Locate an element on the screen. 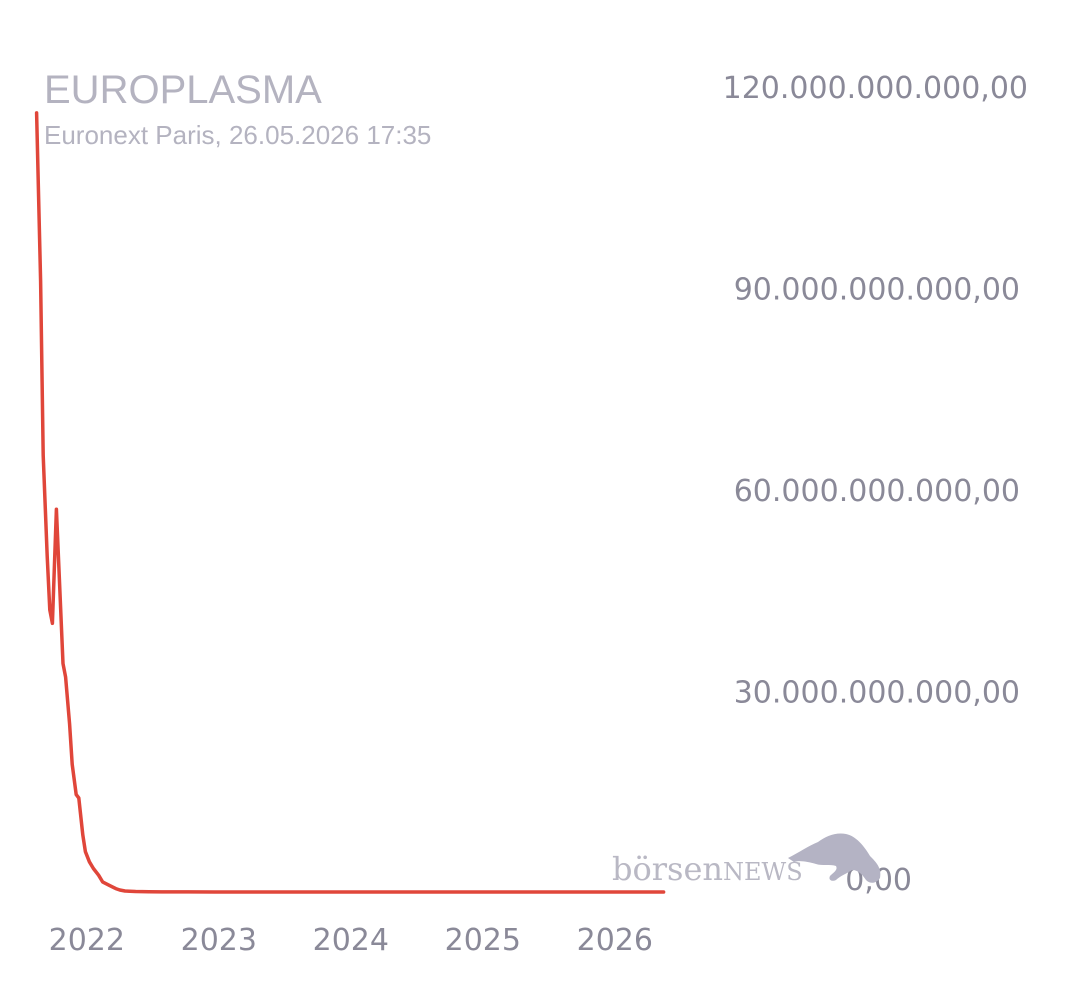 The width and height of the screenshot is (1080, 990). watermark-brand-part1: börsen is located at coordinates (667, 869).